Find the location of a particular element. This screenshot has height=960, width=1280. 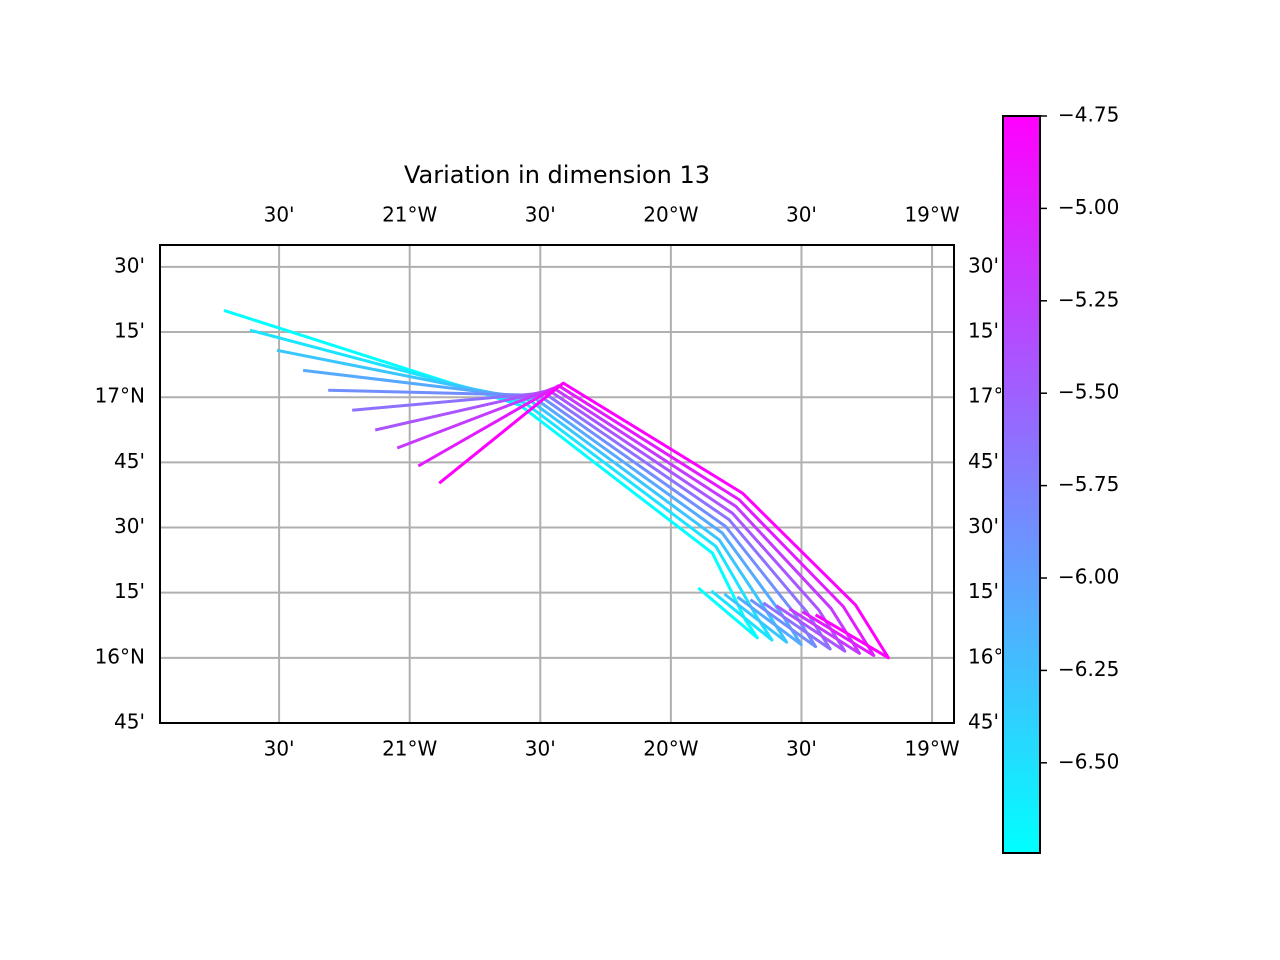

colorbar-tick-label: −5.25 is located at coordinates (1088, 299).